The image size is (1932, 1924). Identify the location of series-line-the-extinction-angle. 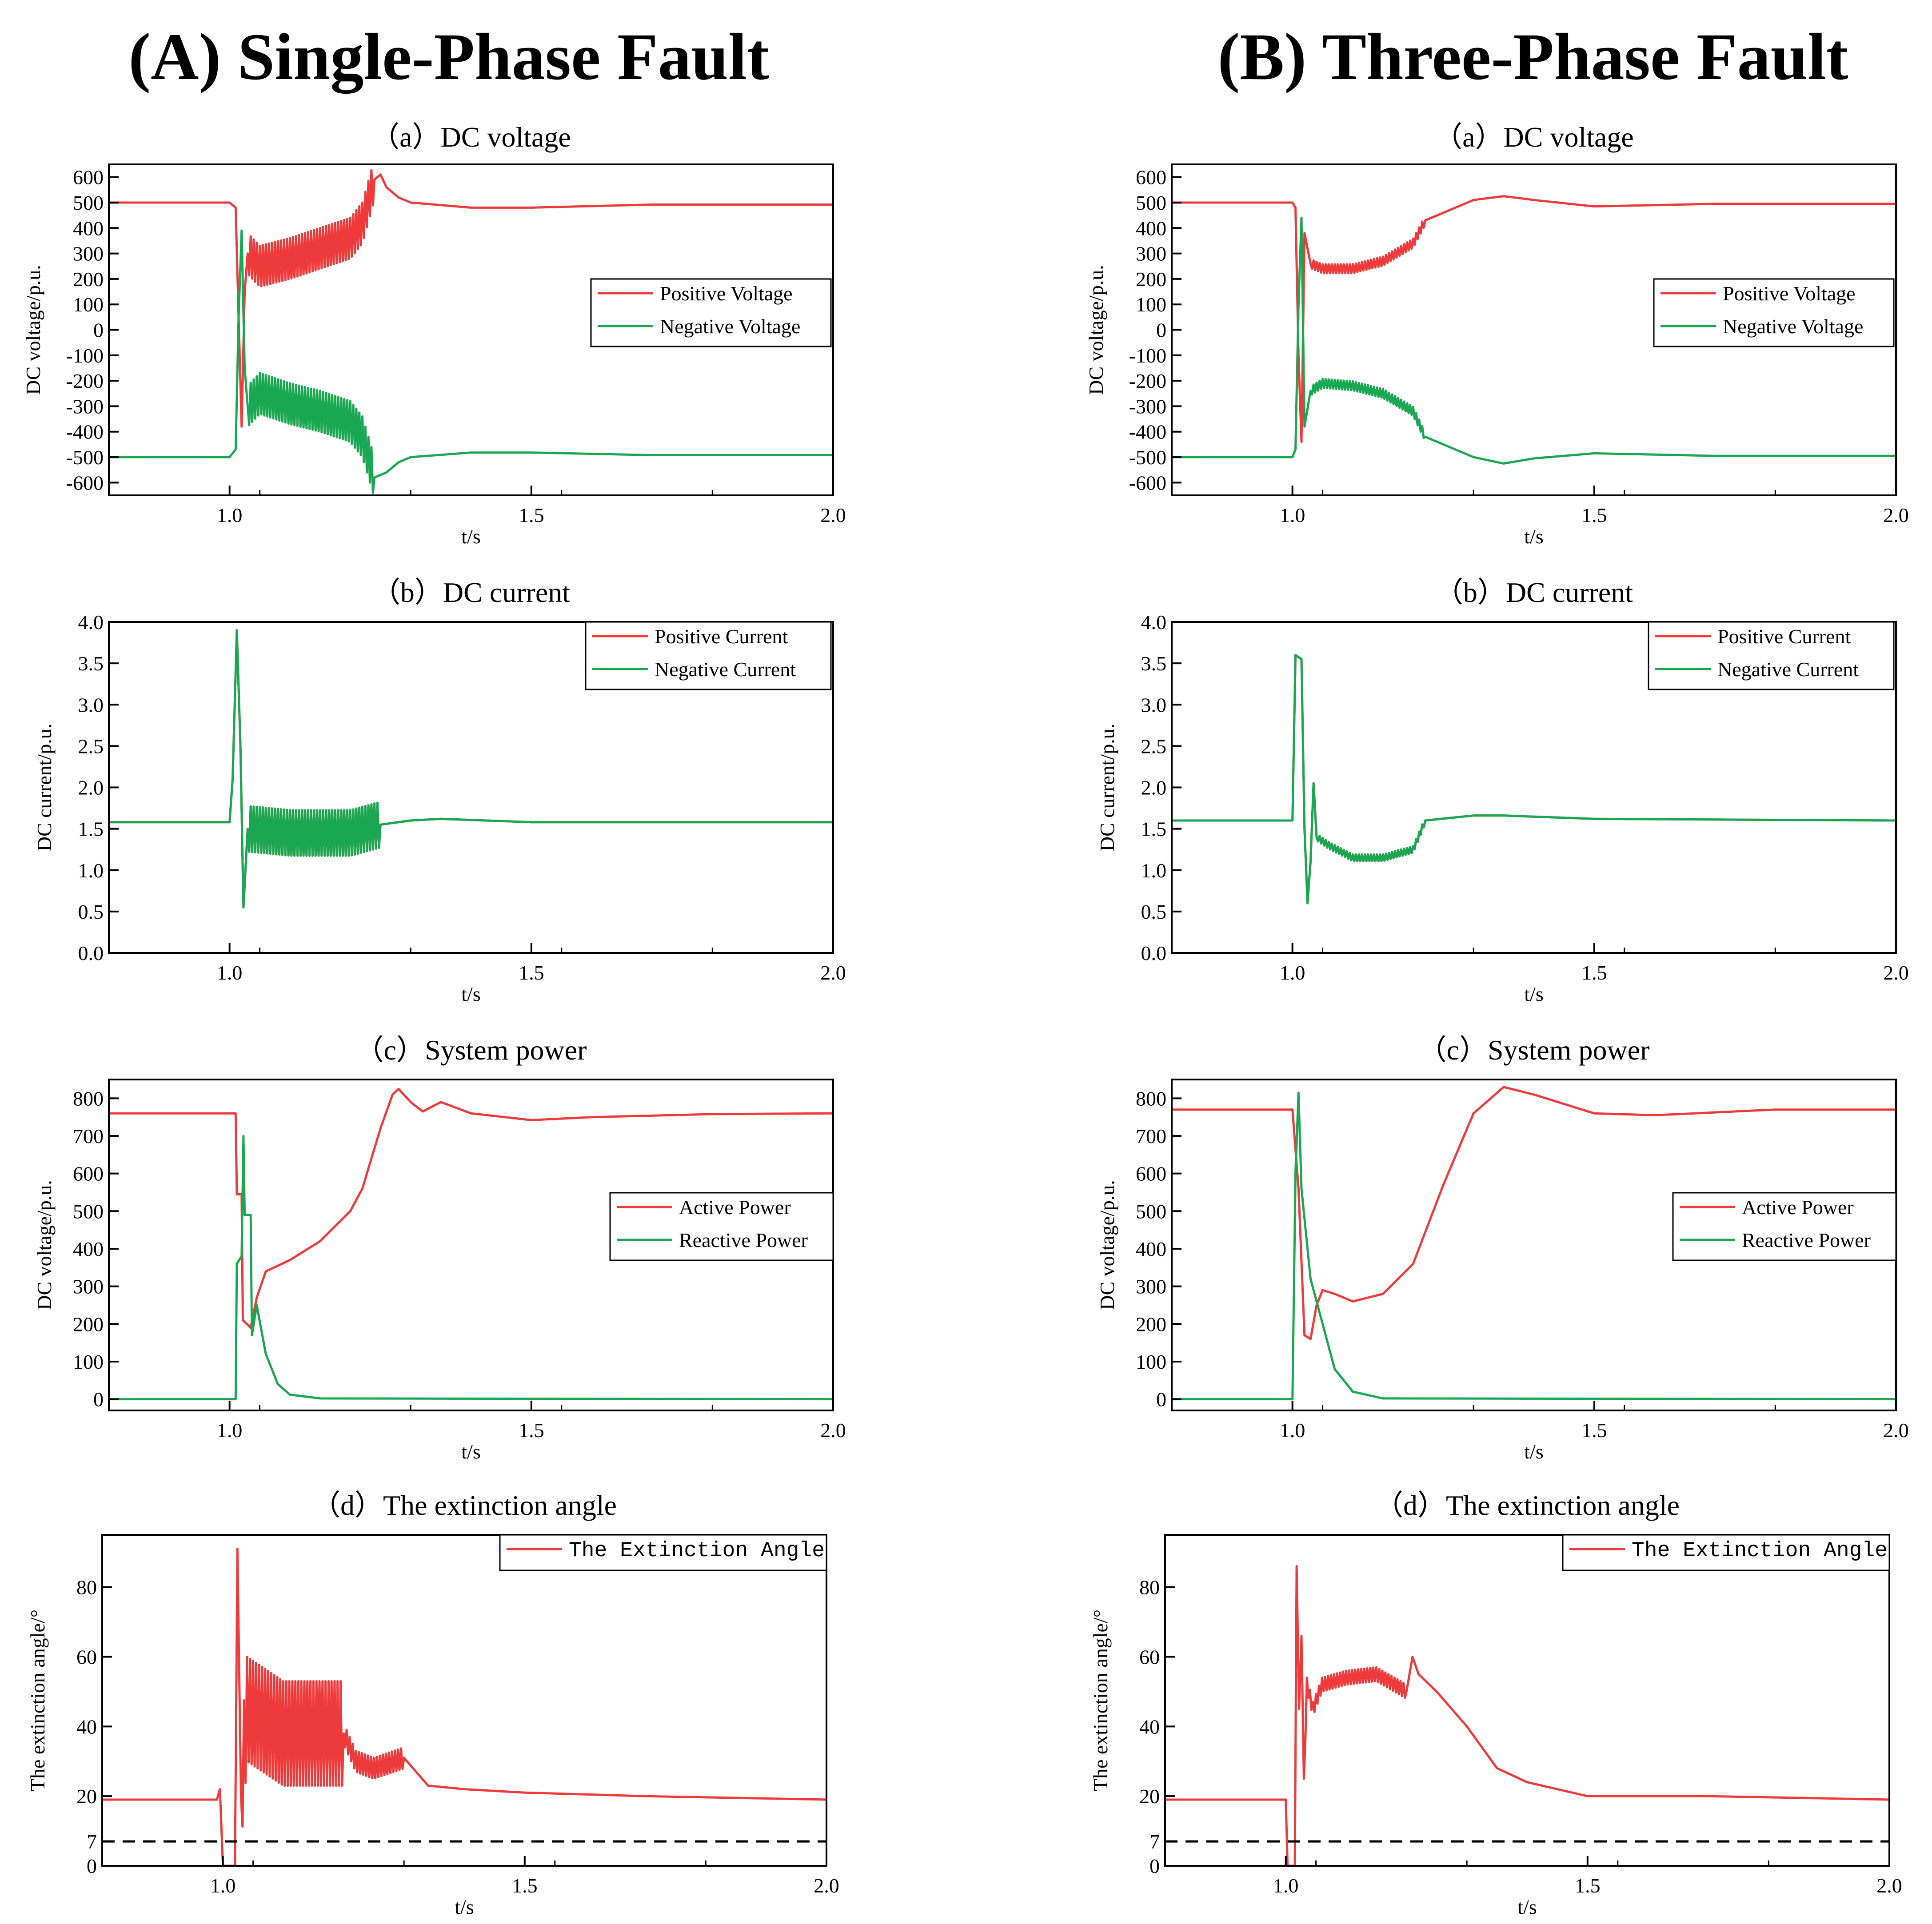
(464, 1706).